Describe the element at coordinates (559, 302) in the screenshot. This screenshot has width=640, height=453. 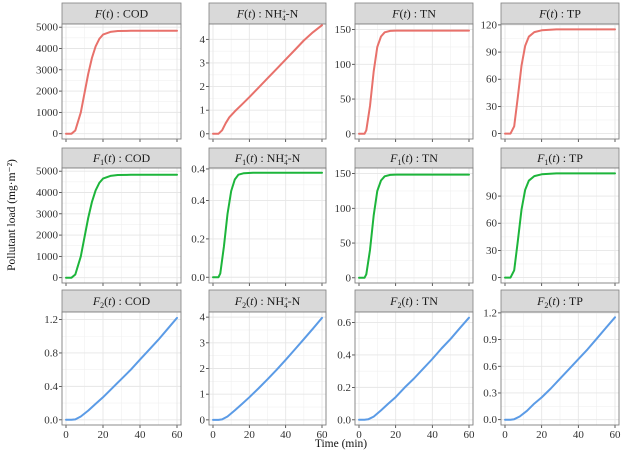
I see `strip-label: F2(t) : TP` at that location.